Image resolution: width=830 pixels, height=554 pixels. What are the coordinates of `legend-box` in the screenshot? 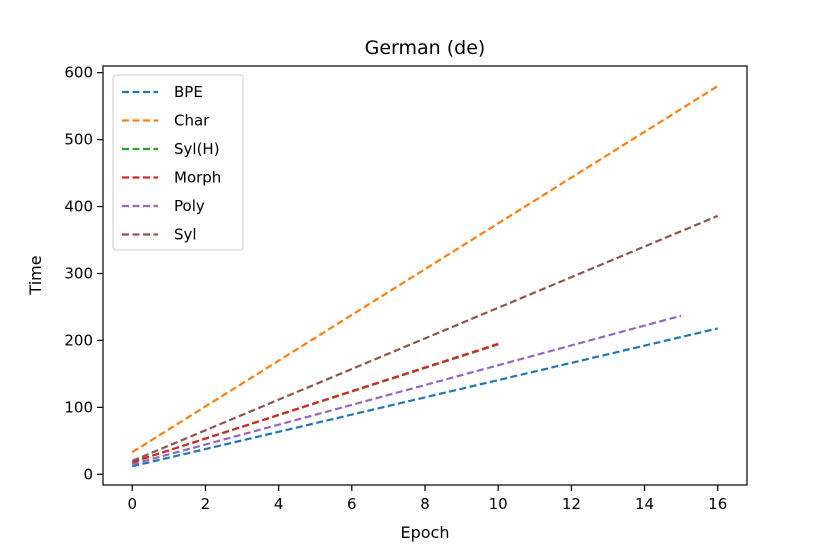 It's located at (178, 162).